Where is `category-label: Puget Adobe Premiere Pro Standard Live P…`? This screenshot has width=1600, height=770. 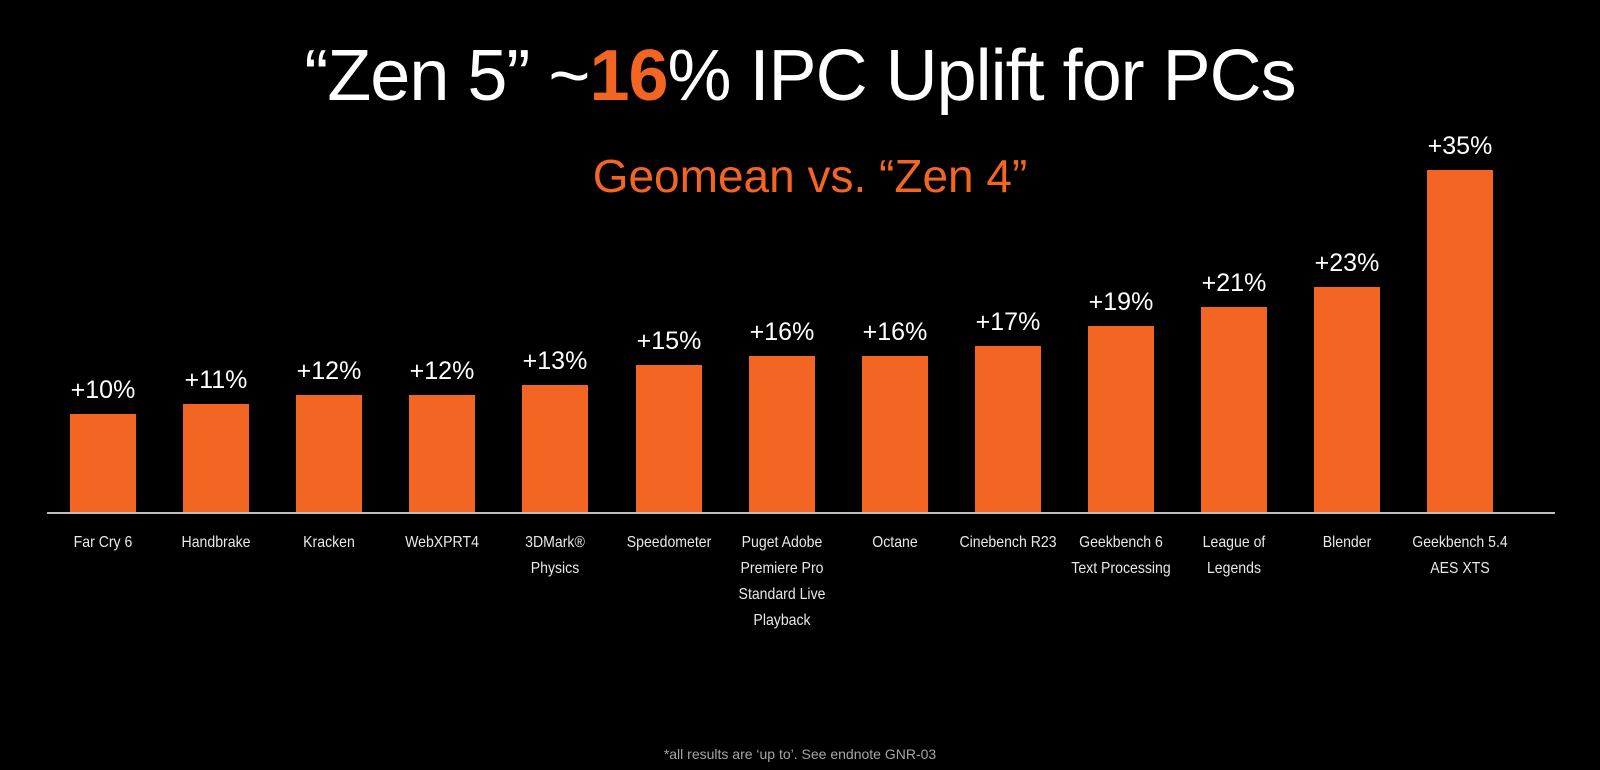 category-label: Puget Adobe Premiere Pro Standard Live P… is located at coordinates (782, 581).